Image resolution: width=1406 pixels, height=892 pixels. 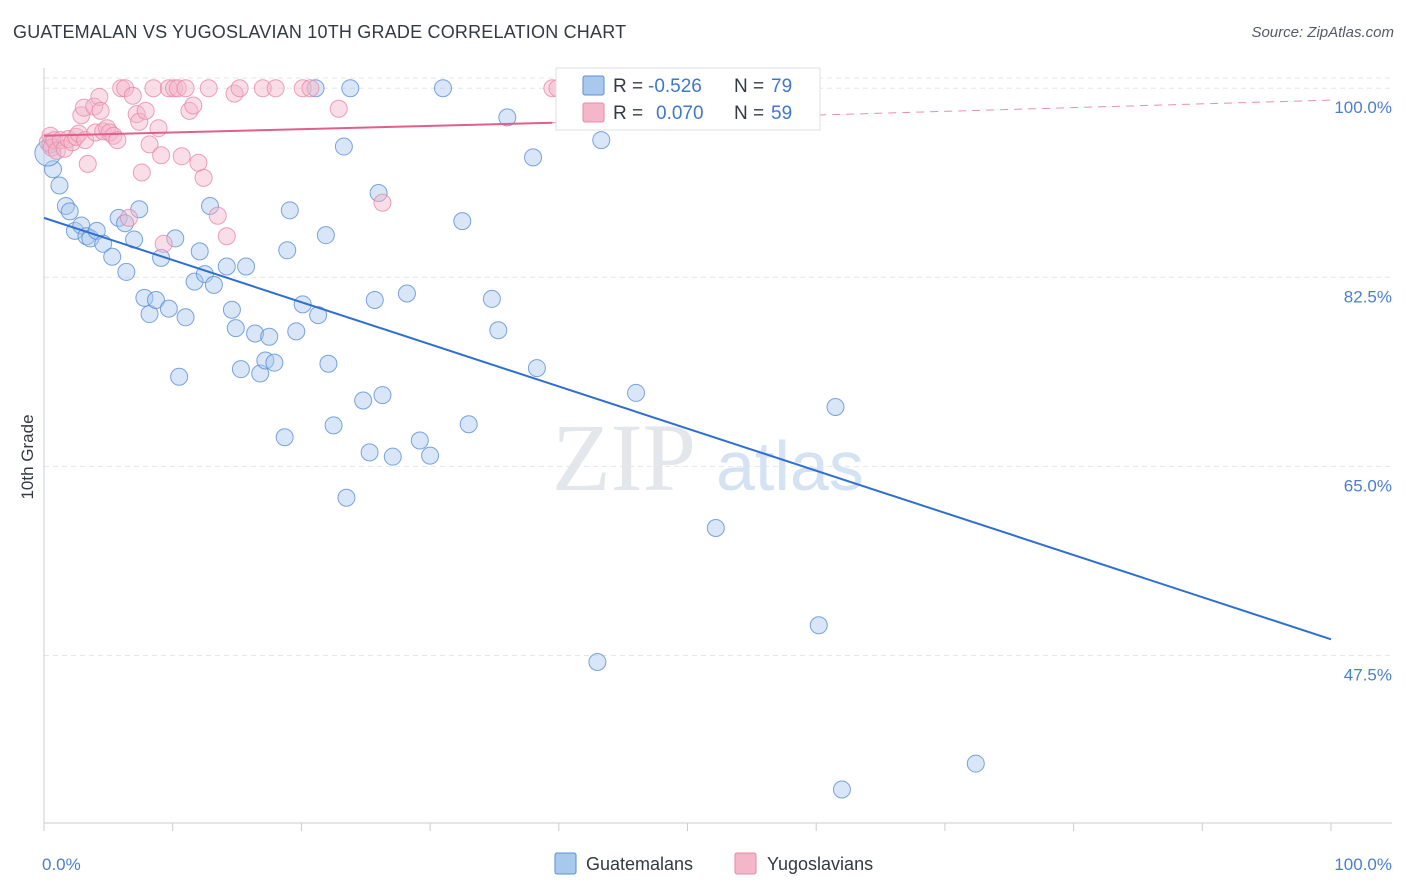 I want to click on y-tick-label: 82.5%, so click(x=1368, y=296).